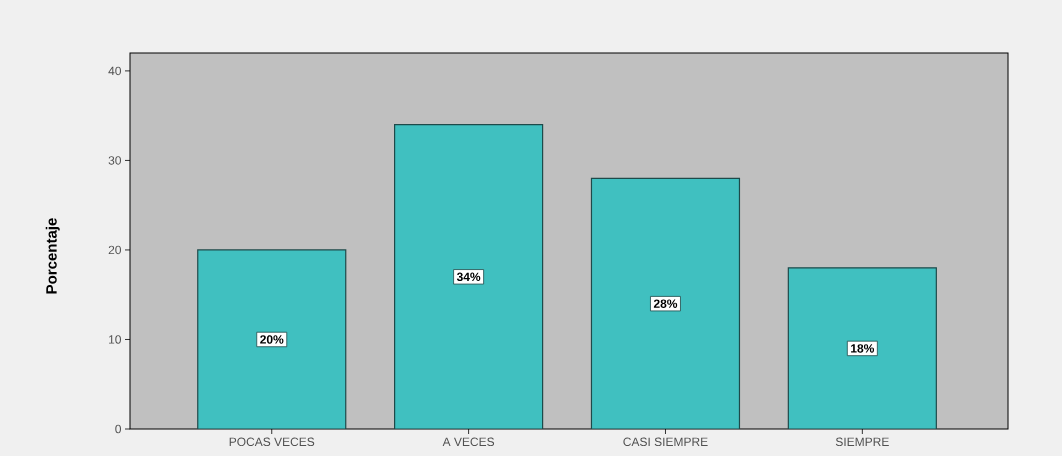  What do you see at coordinates (115, 339) in the screenshot?
I see `y-tick-label: 10` at bounding box center [115, 339].